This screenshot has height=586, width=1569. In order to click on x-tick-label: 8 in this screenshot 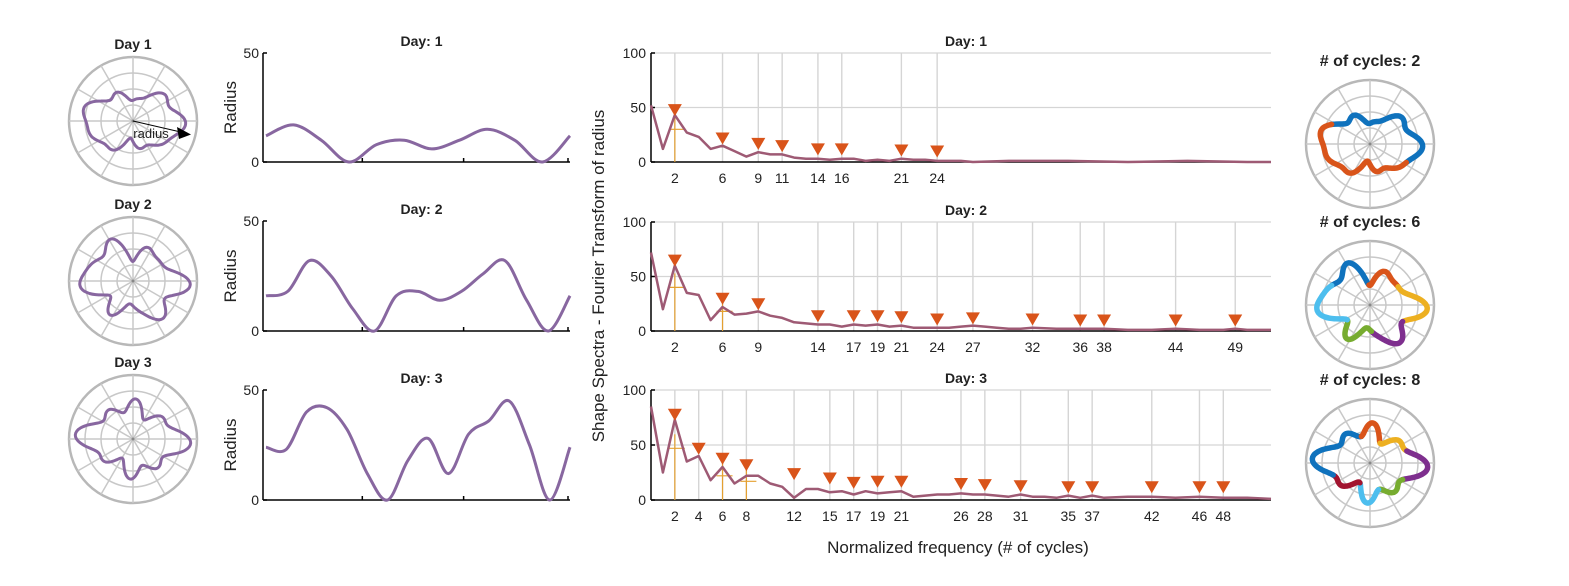, I will do `click(746, 516)`.